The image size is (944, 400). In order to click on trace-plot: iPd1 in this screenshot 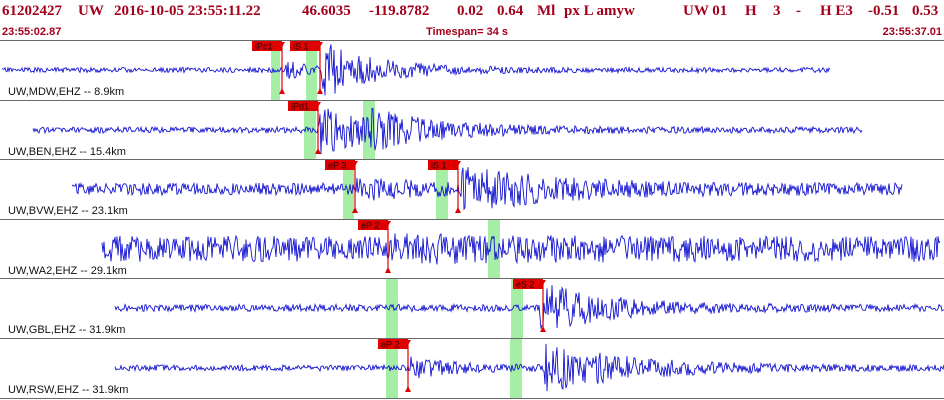, I will do `click(447, 130)`.